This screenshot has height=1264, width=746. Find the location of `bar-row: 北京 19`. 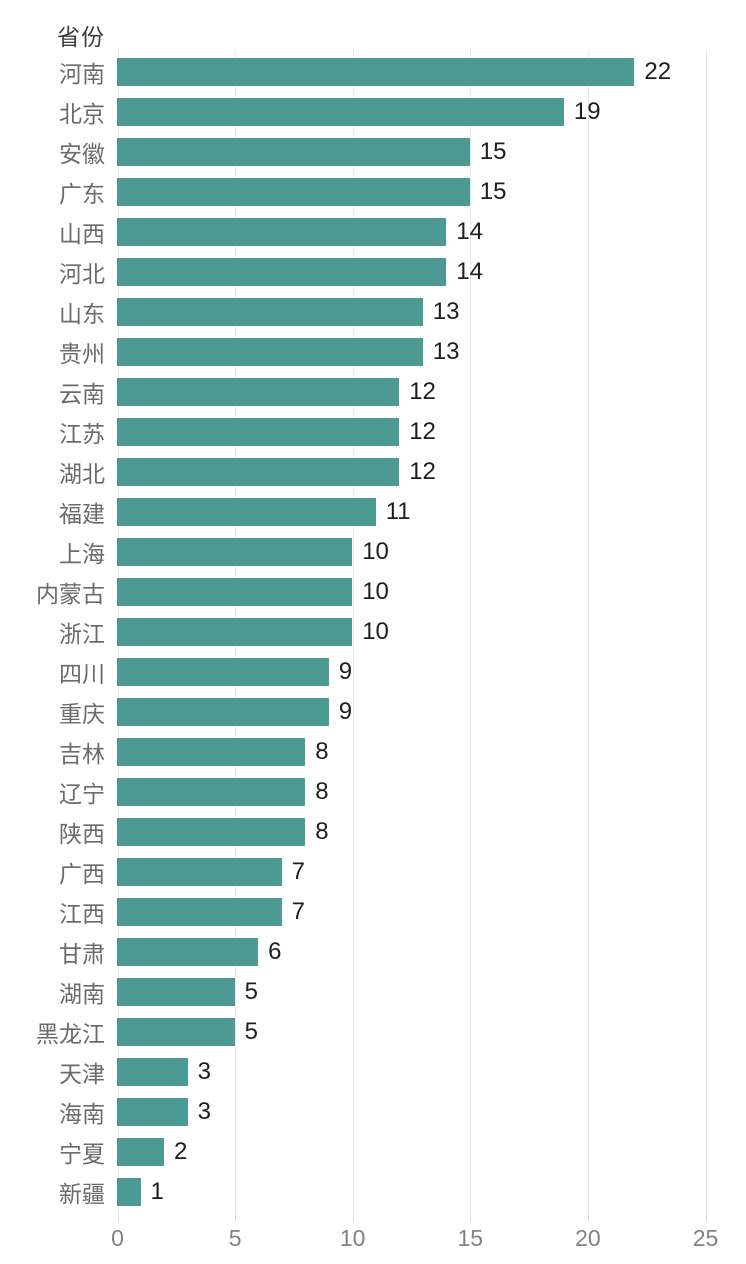

bar-row: 北京 19 is located at coordinates (373, 112).